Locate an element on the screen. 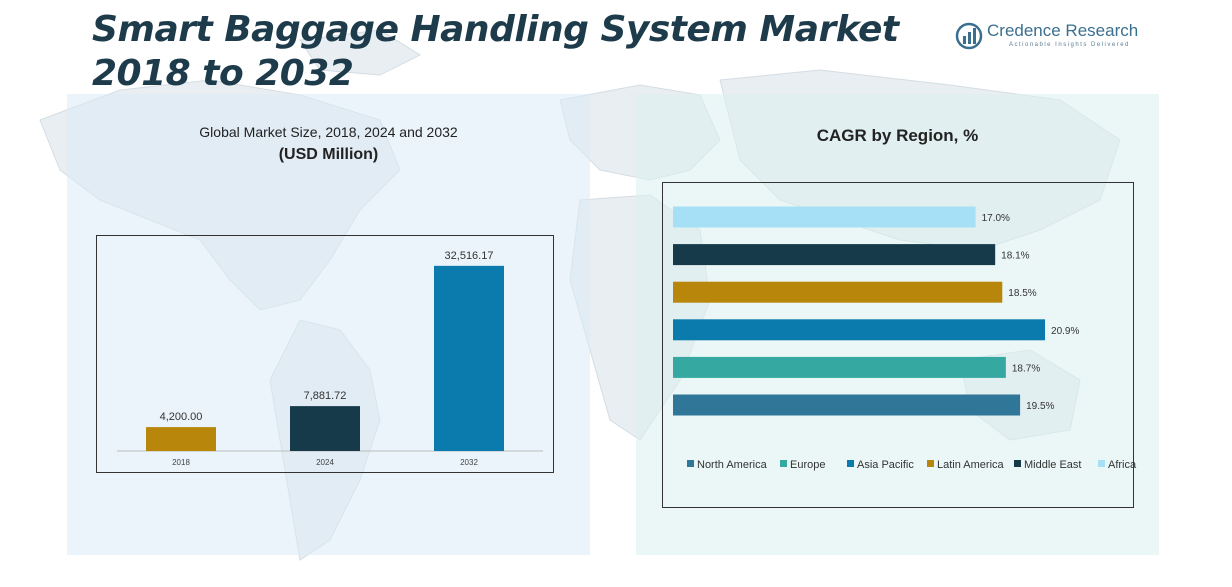 Image resolution: width=1232 pixels, height=587 pixels. legend-item-europe: Europe is located at coordinates (802, 465).